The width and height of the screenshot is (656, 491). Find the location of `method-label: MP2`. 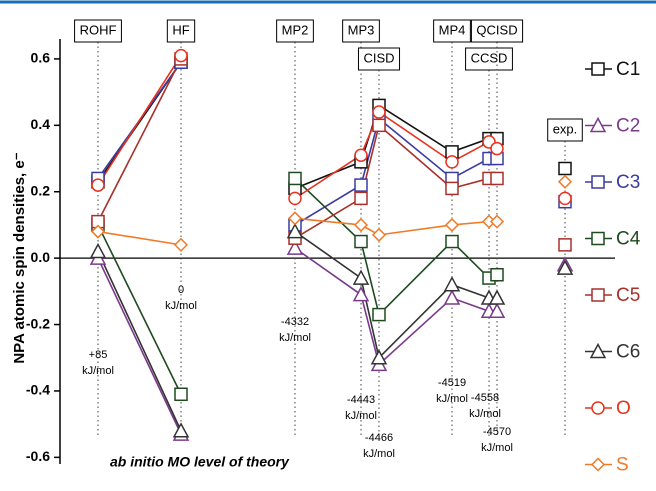

method-label: MP2 is located at coordinates (295, 29).